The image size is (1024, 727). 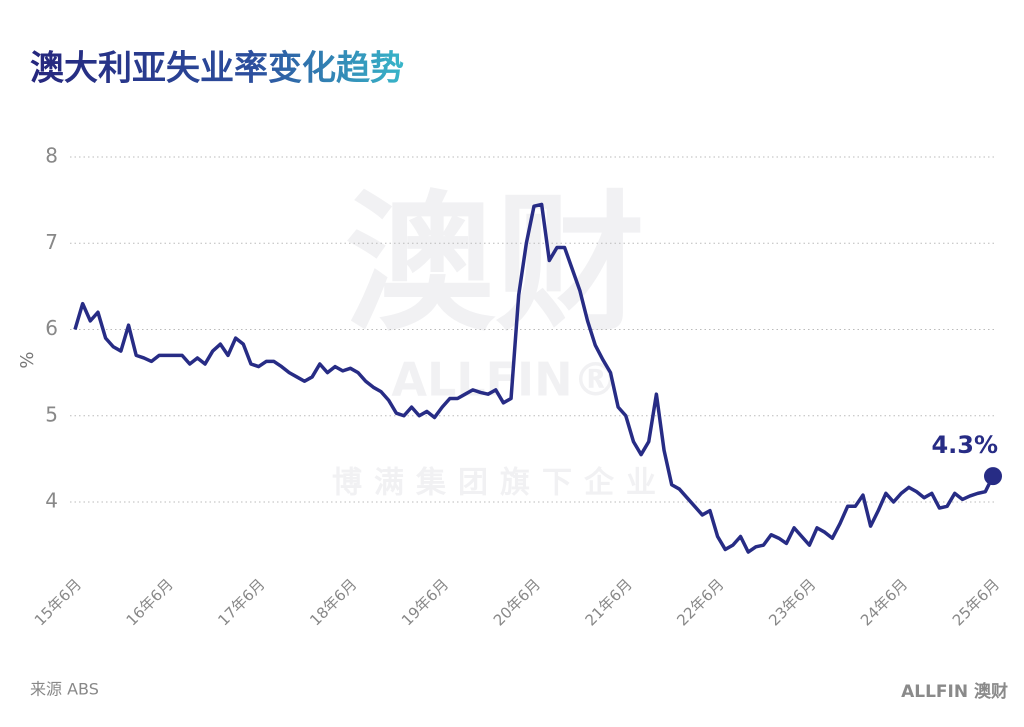 What do you see at coordinates (792, 602) in the screenshot?
I see `x-tick-label: 23年6月` at bounding box center [792, 602].